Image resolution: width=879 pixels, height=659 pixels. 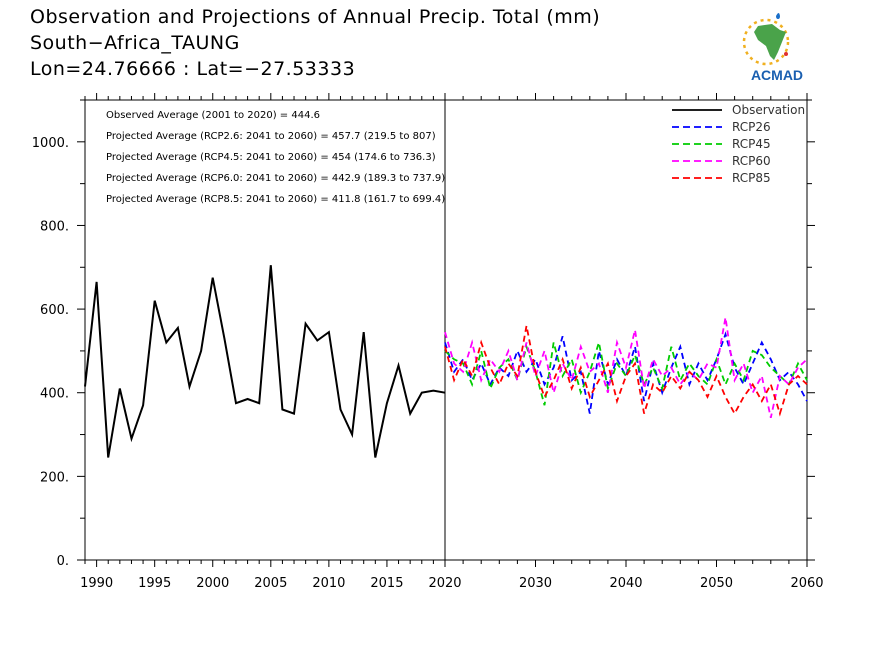 I want to click on x-tick-label: 2060, so click(x=806, y=583).